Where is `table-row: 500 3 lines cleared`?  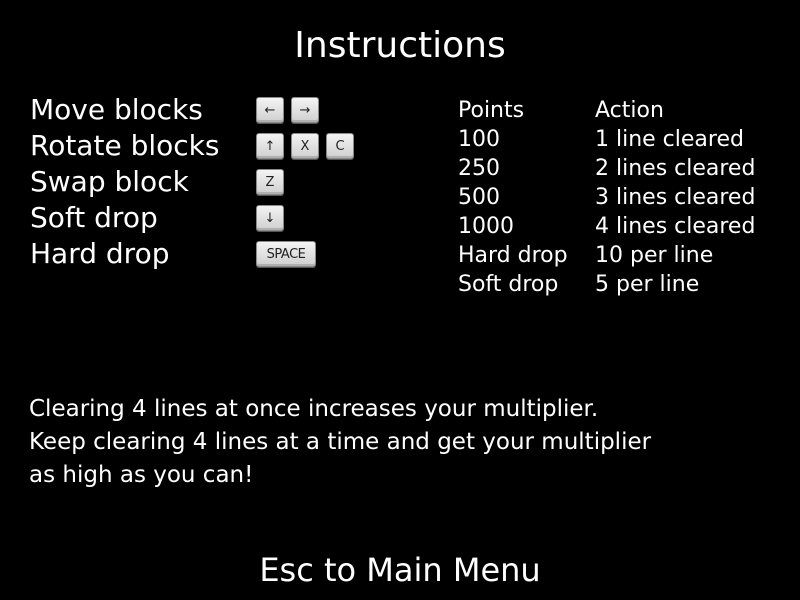
table-row: 500 3 lines cleared is located at coordinates (606, 197).